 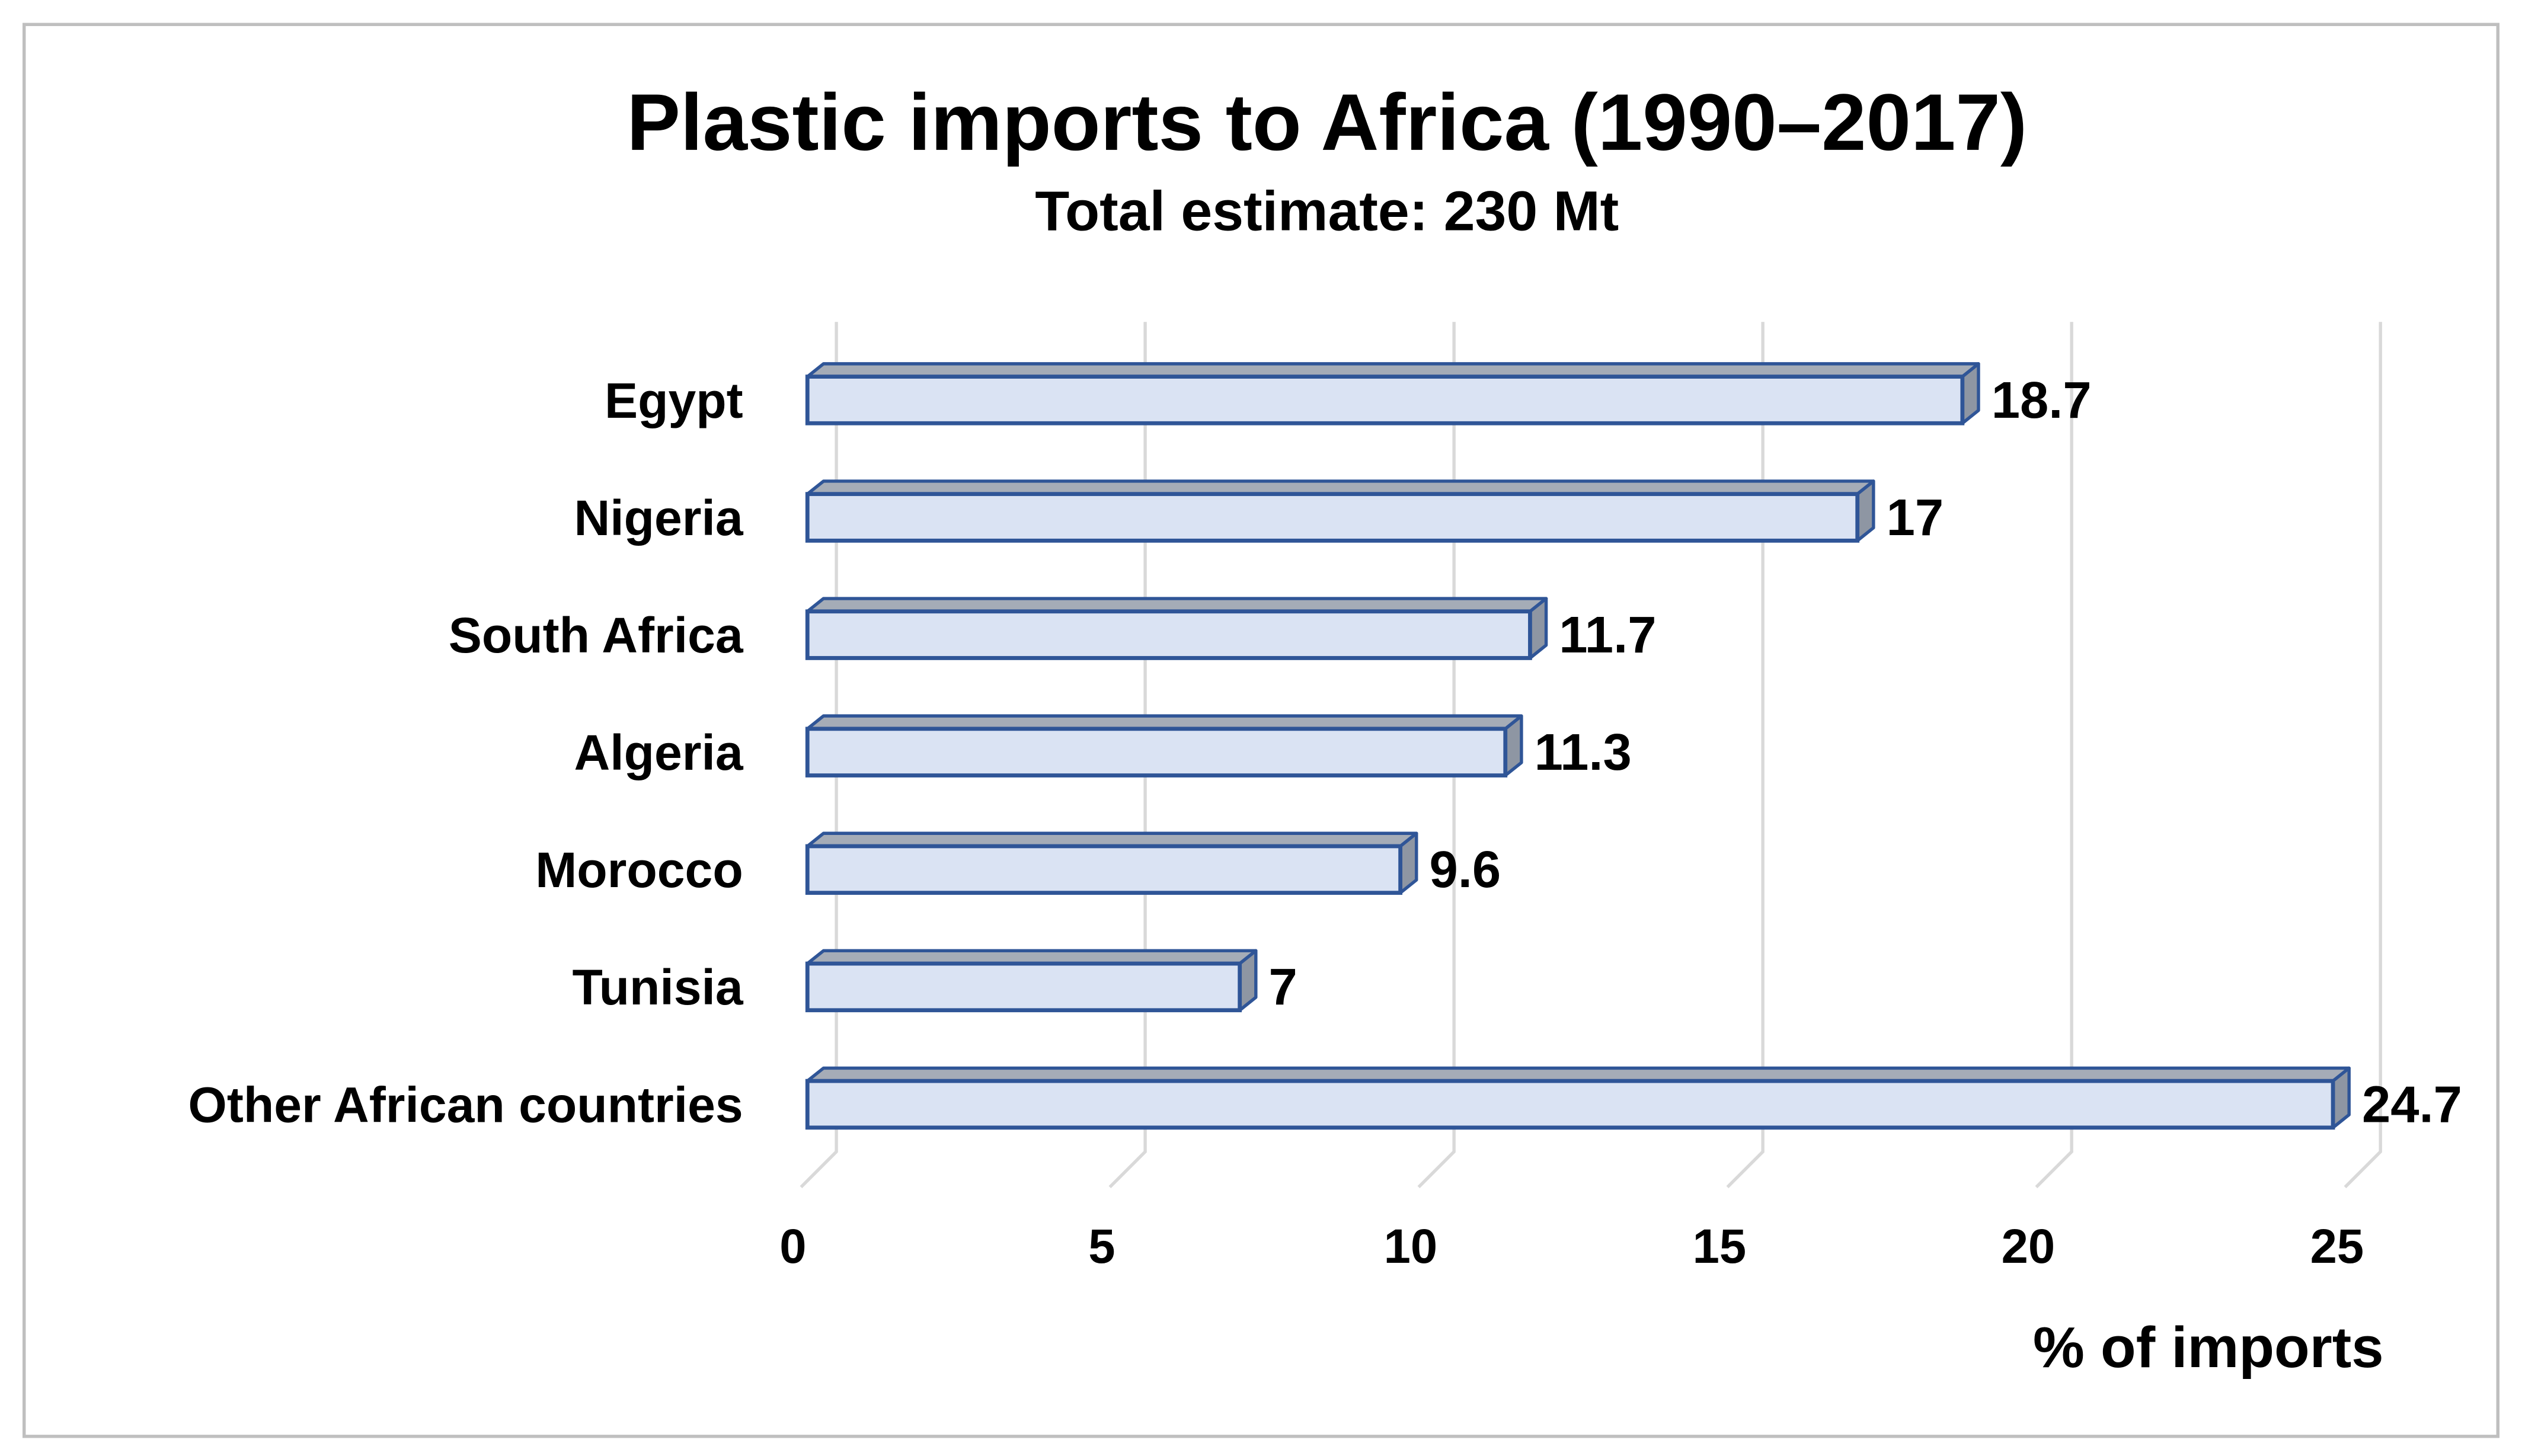 I want to click on data-label: 9.6, so click(x=1465, y=869).